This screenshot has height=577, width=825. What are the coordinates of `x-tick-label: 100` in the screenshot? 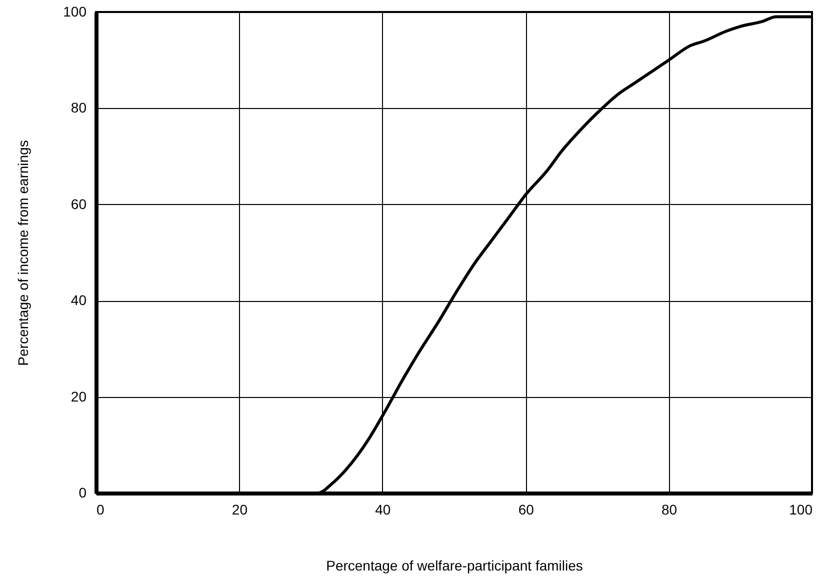 It's located at (801, 510).